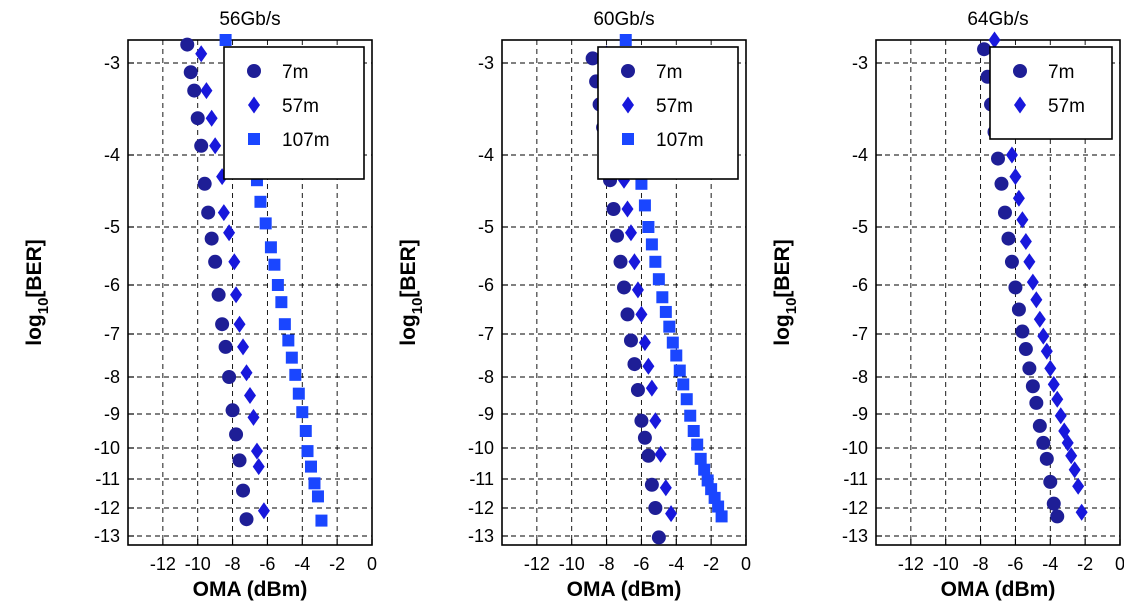 The height and width of the screenshot is (604, 1124). Describe the element at coordinates (486, 414) in the screenshot. I see `y-tick-label: -9` at that location.